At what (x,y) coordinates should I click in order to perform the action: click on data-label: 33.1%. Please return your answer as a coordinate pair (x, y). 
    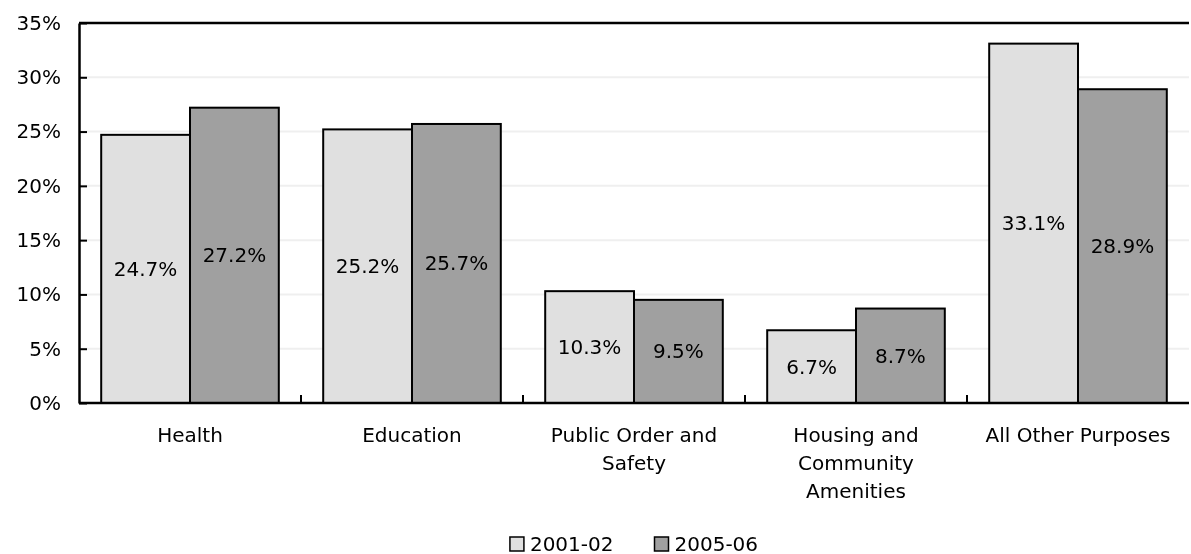
    Looking at the image, I should click on (1033, 223).